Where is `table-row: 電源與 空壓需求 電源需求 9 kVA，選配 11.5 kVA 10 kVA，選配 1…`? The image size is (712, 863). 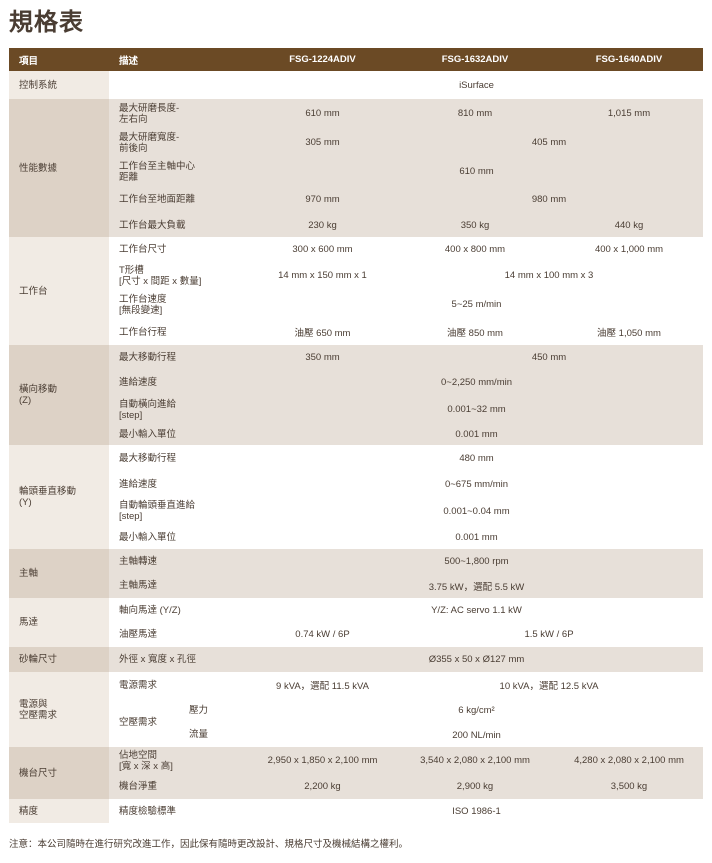 table-row: 電源與 空壓需求 電源需求 9 kVA，選配 11.5 kVA 10 kVA，選配 1… is located at coordinates (356, 709).